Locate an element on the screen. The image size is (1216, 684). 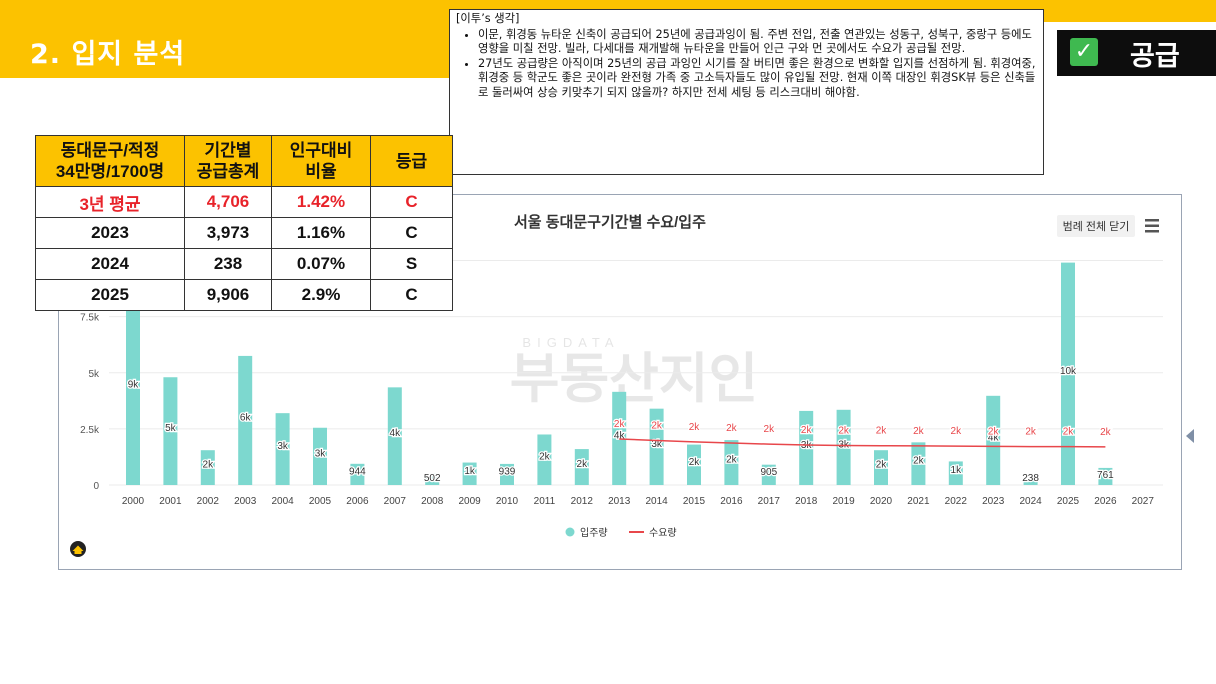
demand-line is located at coordinates (862, 443).